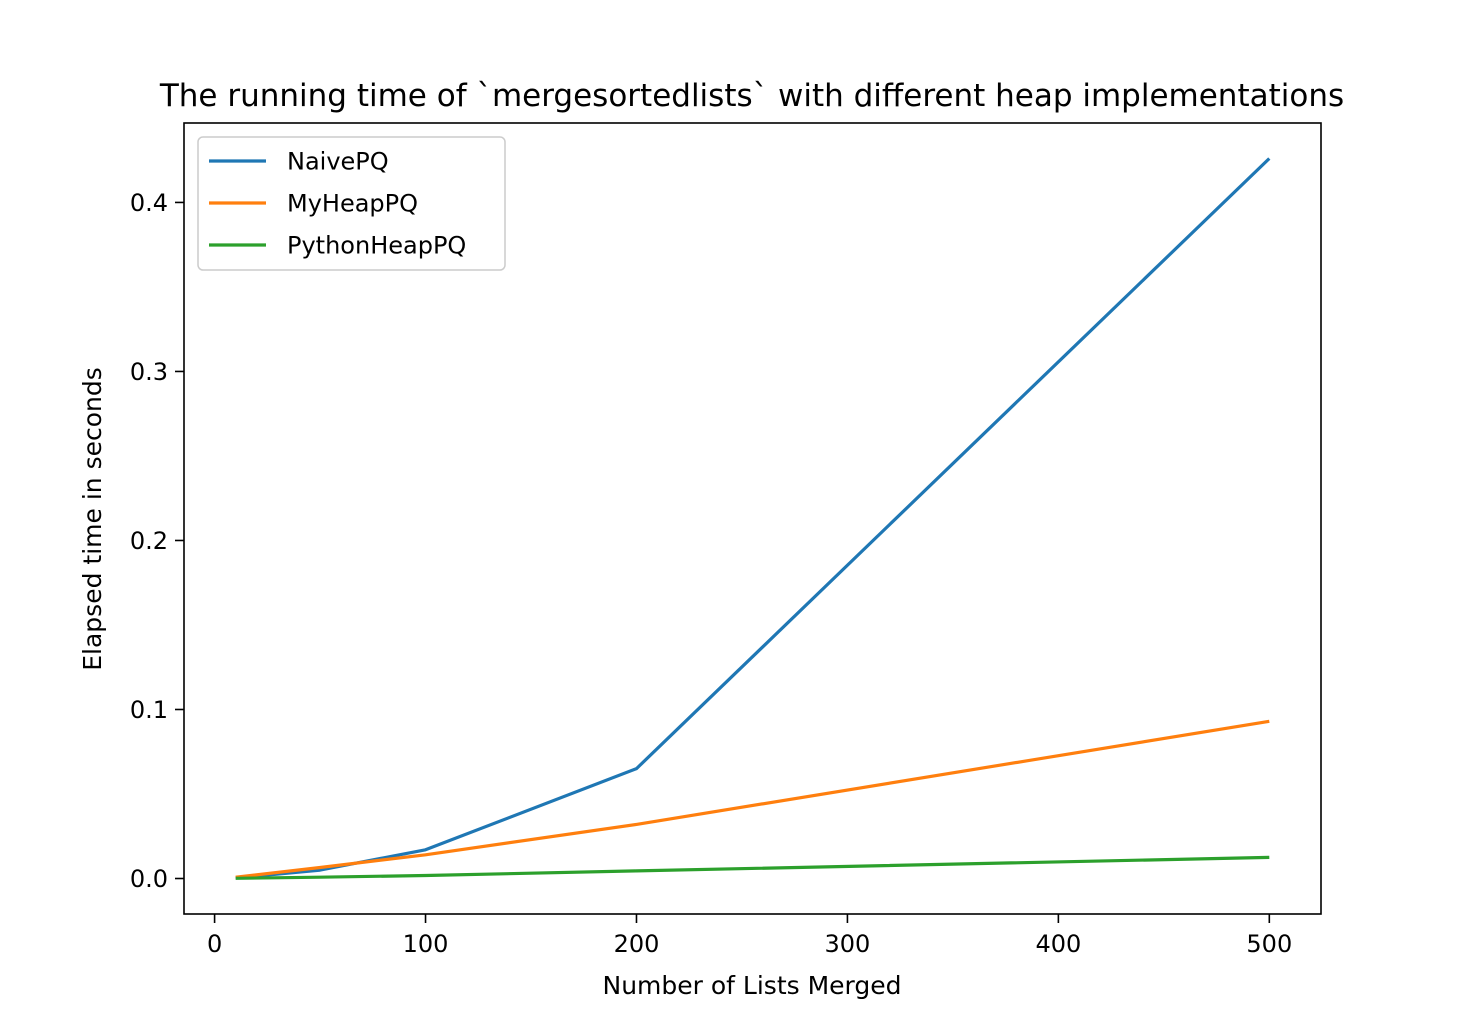 The width and height of the screenshot is (1468, 1028). I want to click on y-axis-label: Elapsed time in seconds, so click(92, 519).